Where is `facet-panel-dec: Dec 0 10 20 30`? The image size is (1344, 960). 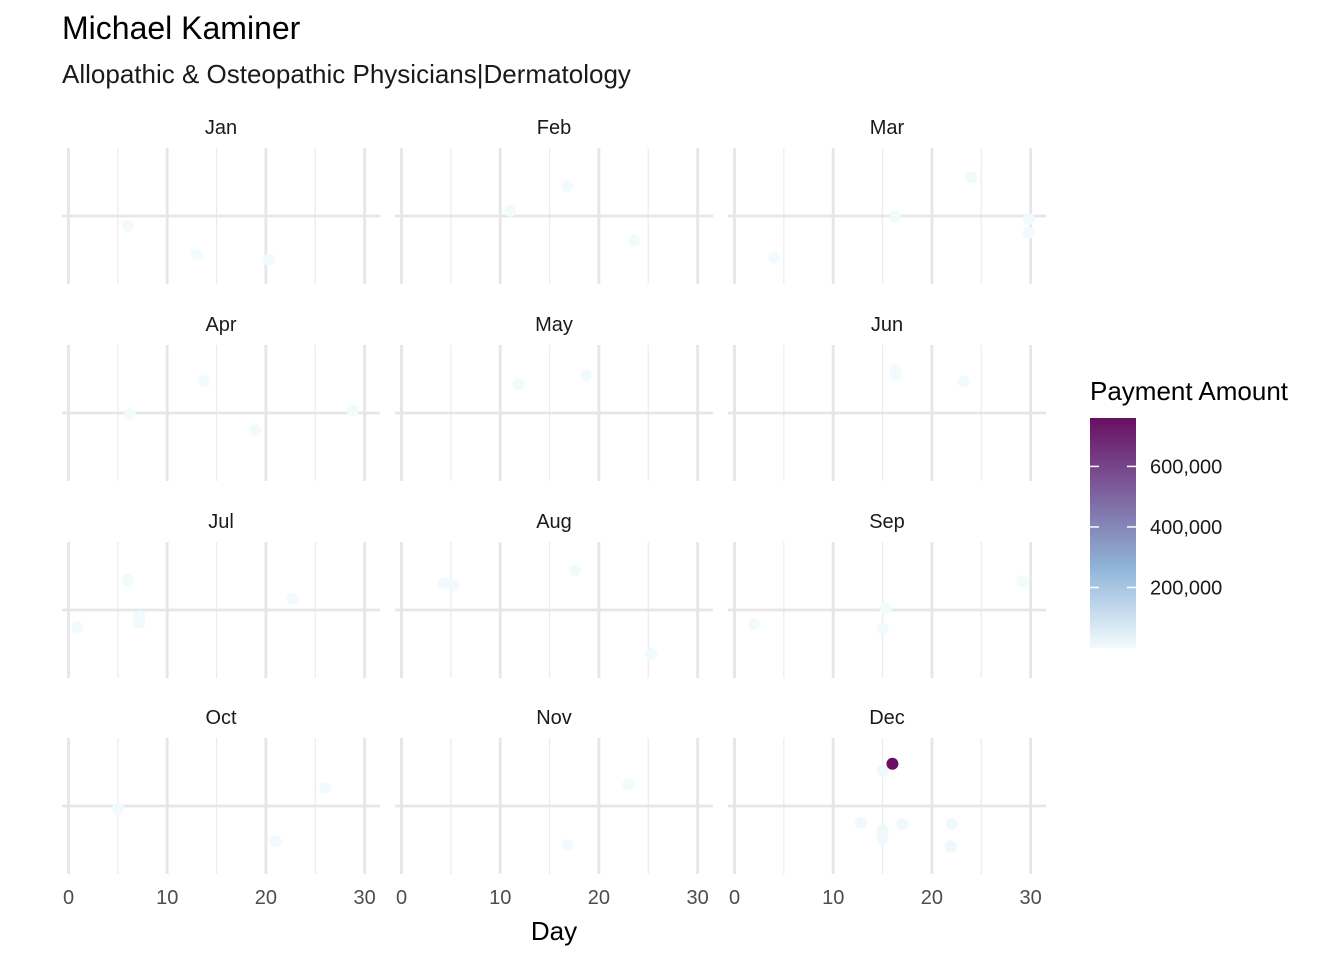 facet-panel-dec: Dec 0 10 20 30 is located at coordinates (887, 808).